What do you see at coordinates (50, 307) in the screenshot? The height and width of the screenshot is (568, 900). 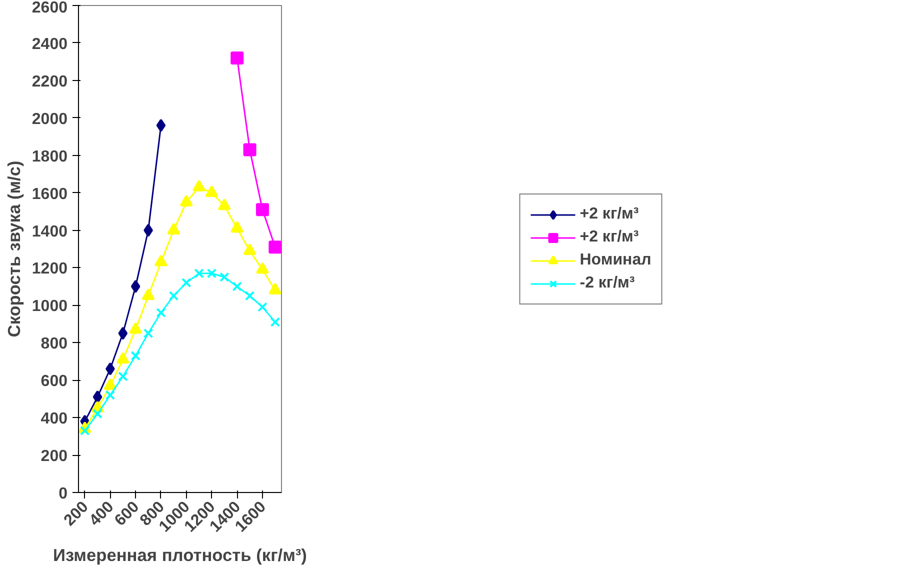 I see `y-tick-label: 1000` at bounding box center [50, 307].